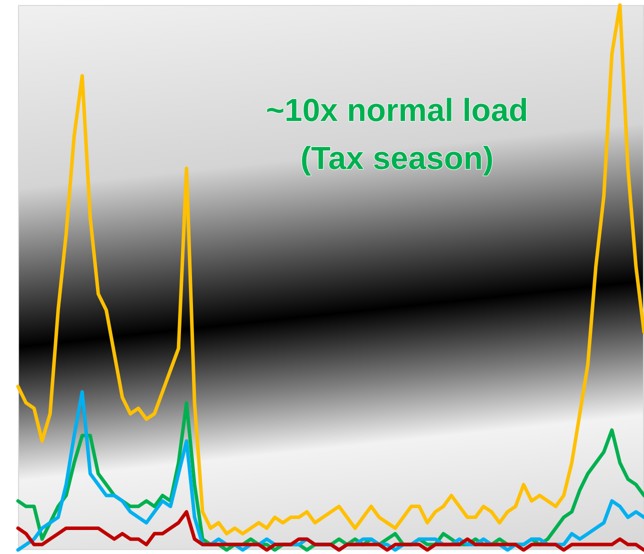  I want to click on annotation: ~10x normal load, so click(397, 110).